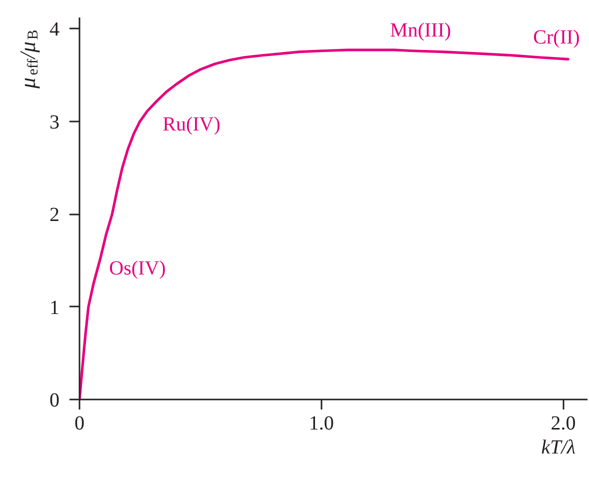 This screenshot has height=484, width=589. I want to click on annotation: Cr(II), so click(556, 37).